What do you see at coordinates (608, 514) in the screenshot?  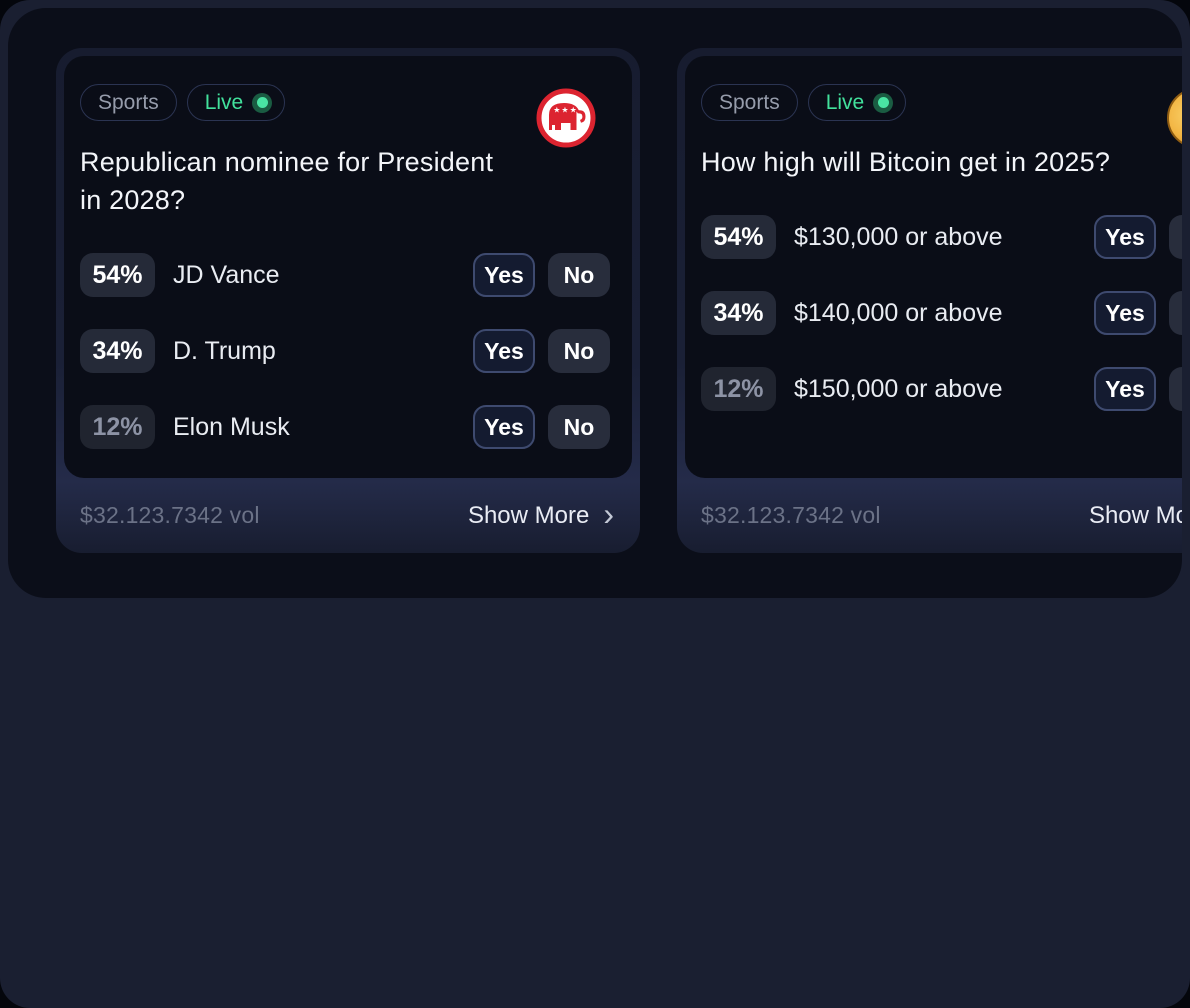 I see `chevron-right-icon: ›` at bounding box center [608, 514].